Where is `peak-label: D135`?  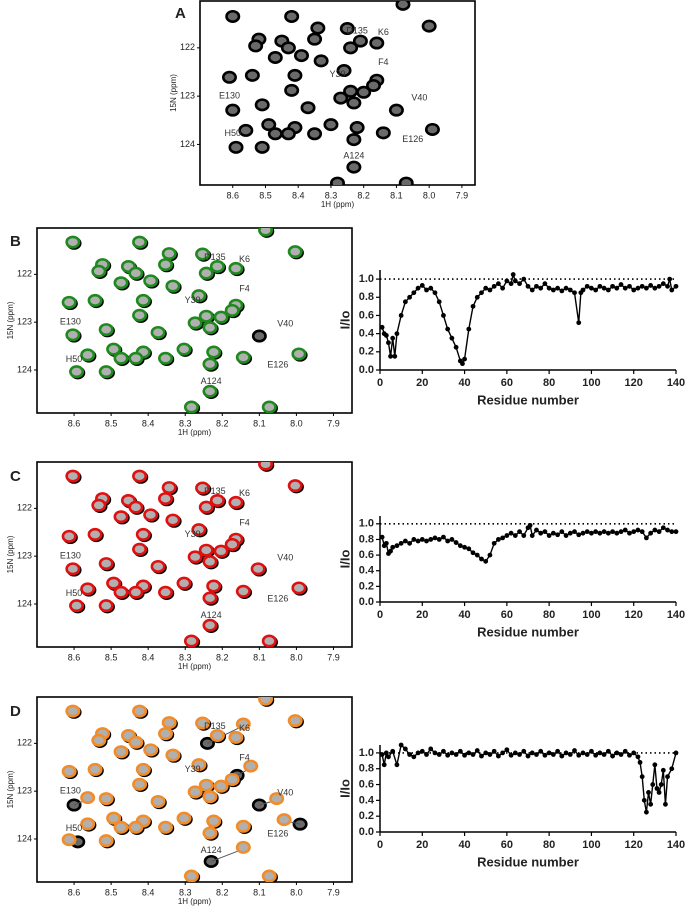 peak-label: D135 is located at coordinates (215, 257).